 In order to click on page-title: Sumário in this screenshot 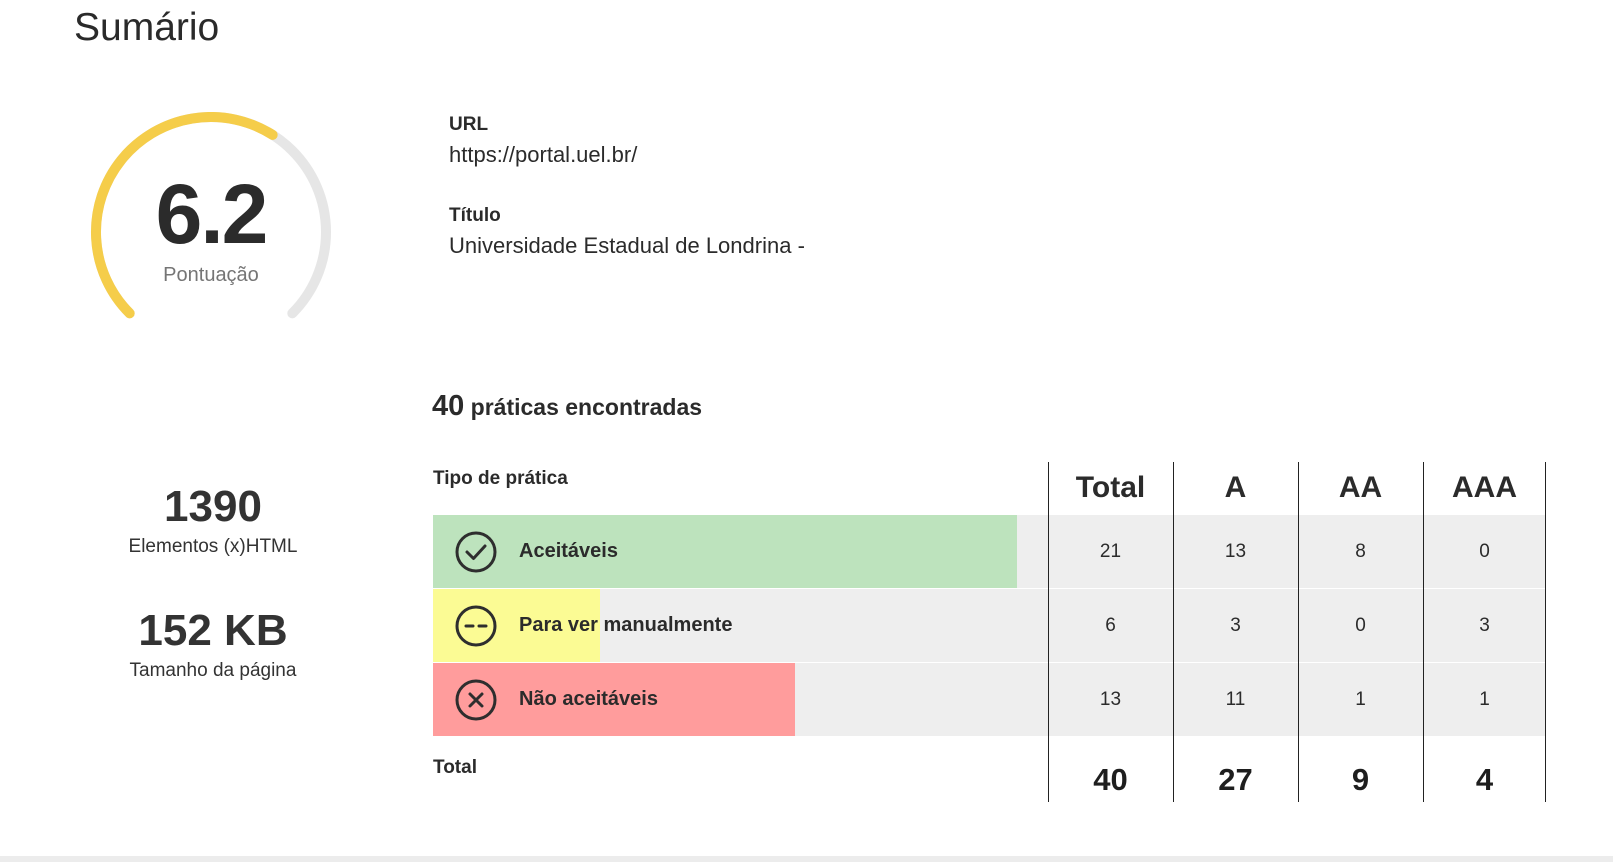, I will do `click(147, 27)`.